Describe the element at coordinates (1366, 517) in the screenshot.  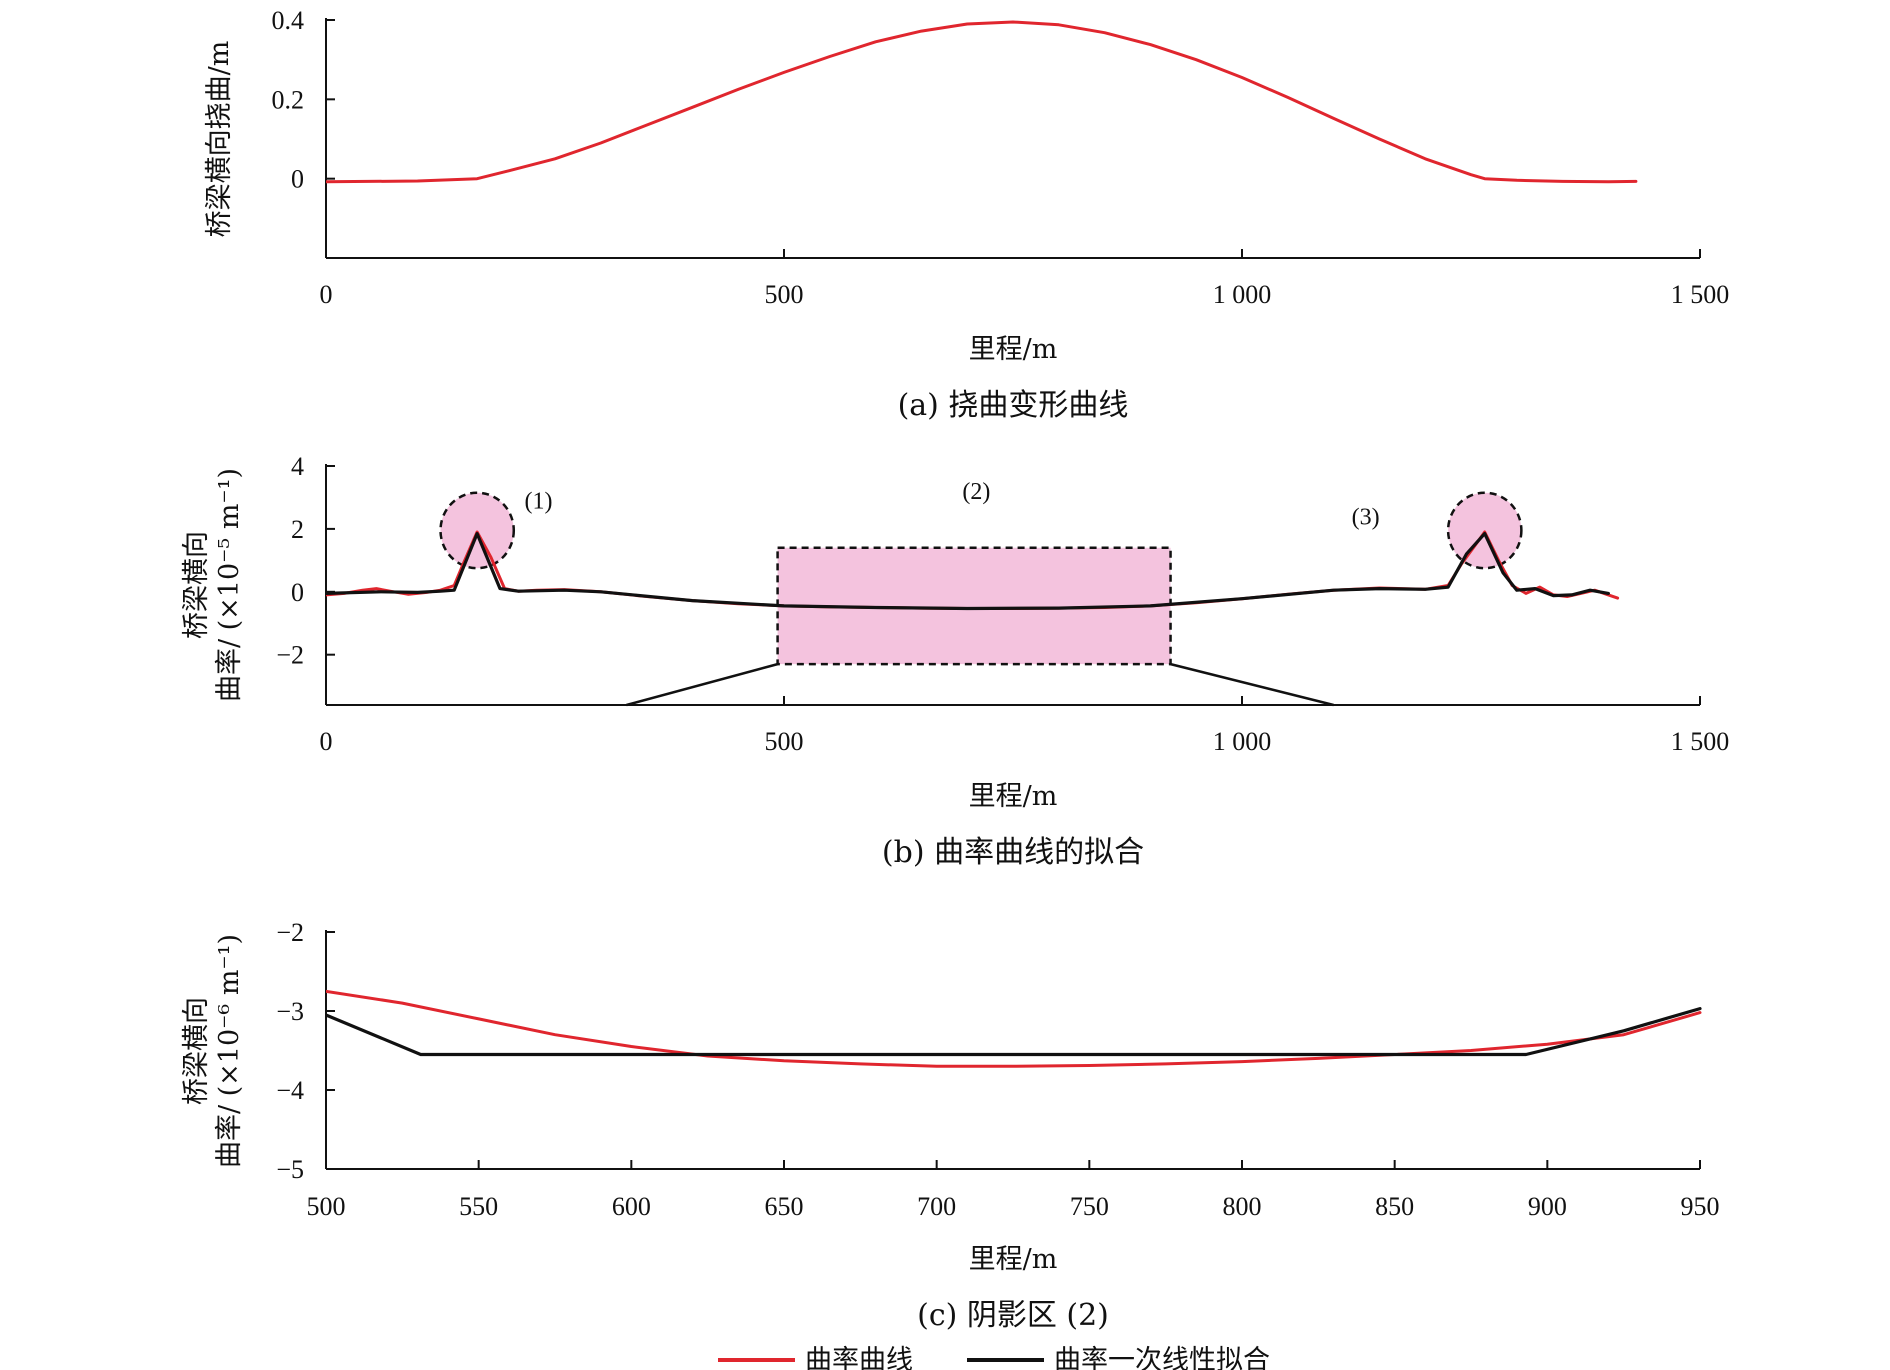
I see `annotation-3: (3)` at that location.